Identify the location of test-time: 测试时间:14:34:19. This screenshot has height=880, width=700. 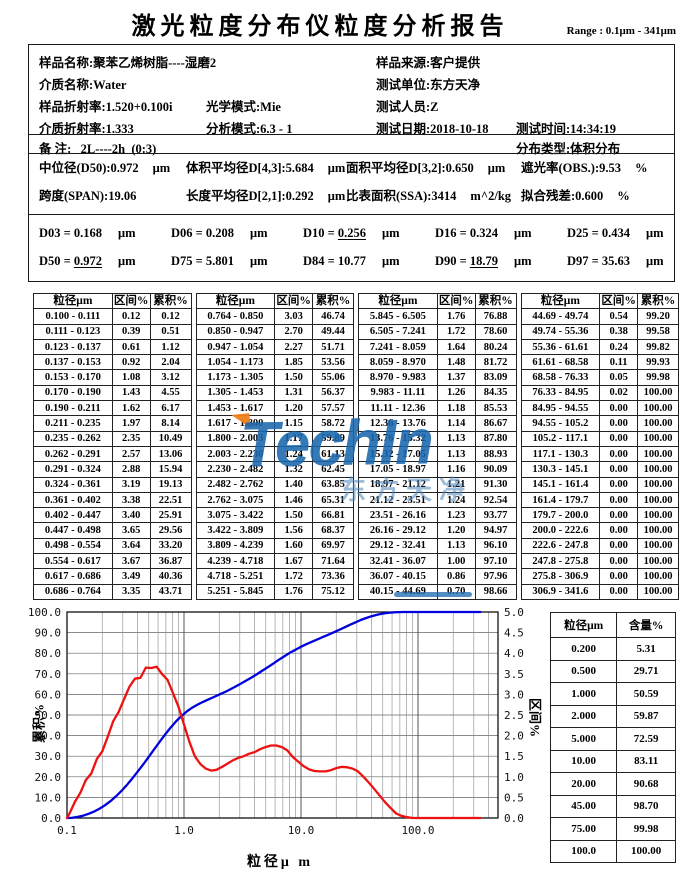
(566, 129).